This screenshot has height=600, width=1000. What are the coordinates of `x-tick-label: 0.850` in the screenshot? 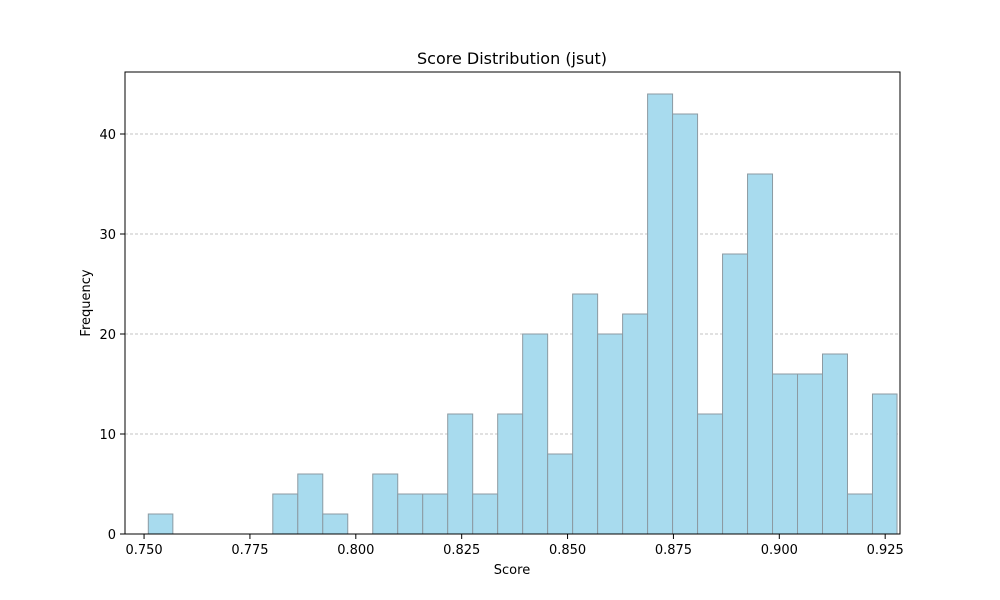 It's located at (567, 550).